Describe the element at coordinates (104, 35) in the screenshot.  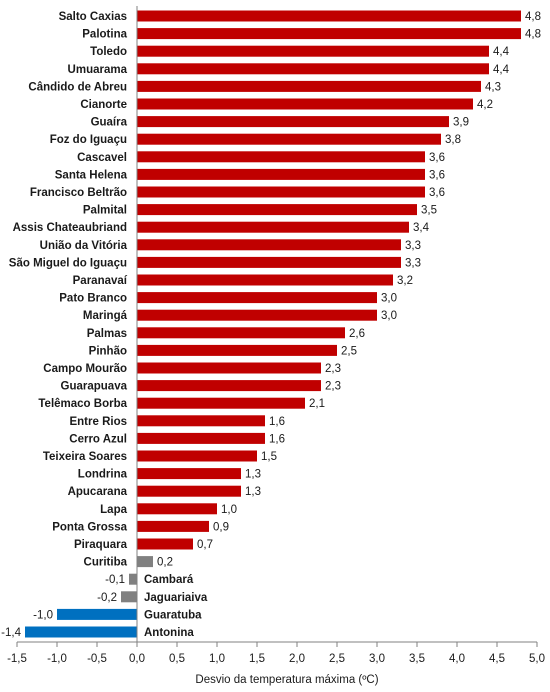
I see `category-label: Palotina` at that location.